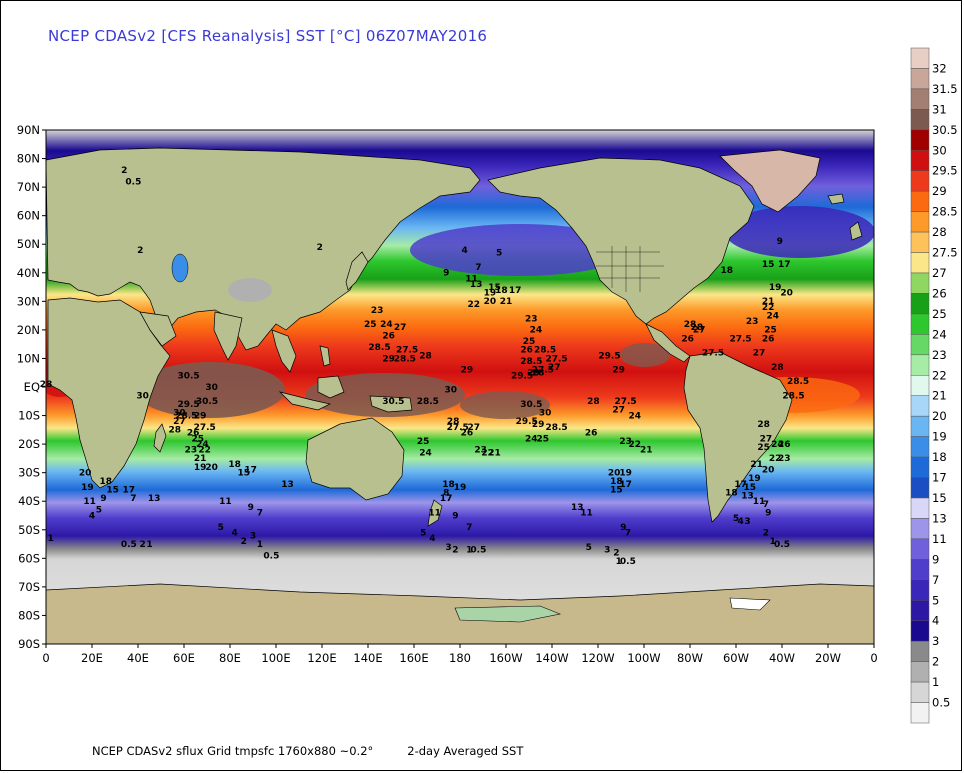  What do you see at coordinates (133, 182) in the screenshot?
I see `contour-label: 0.5` at bounding box center [133, 182].